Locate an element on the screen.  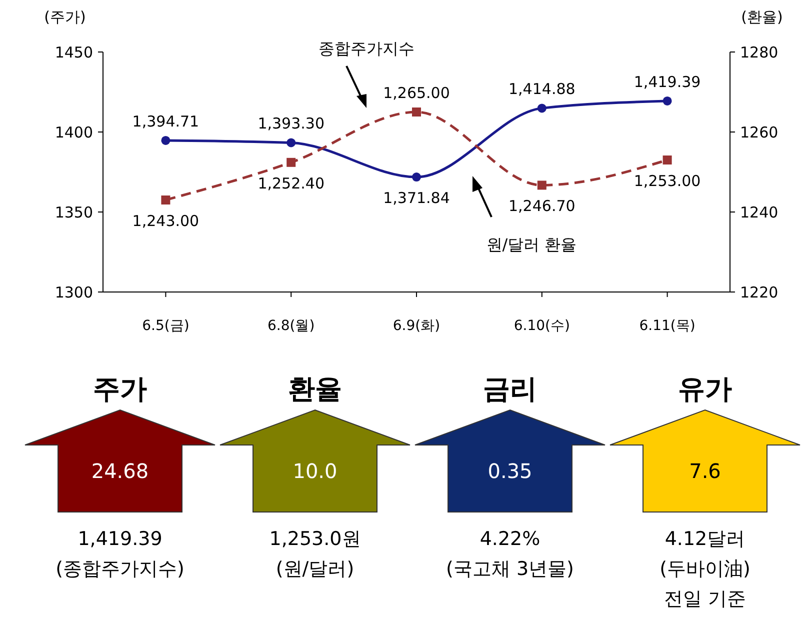
y-axis-title: (주가) is located at coordinates (65, 17).